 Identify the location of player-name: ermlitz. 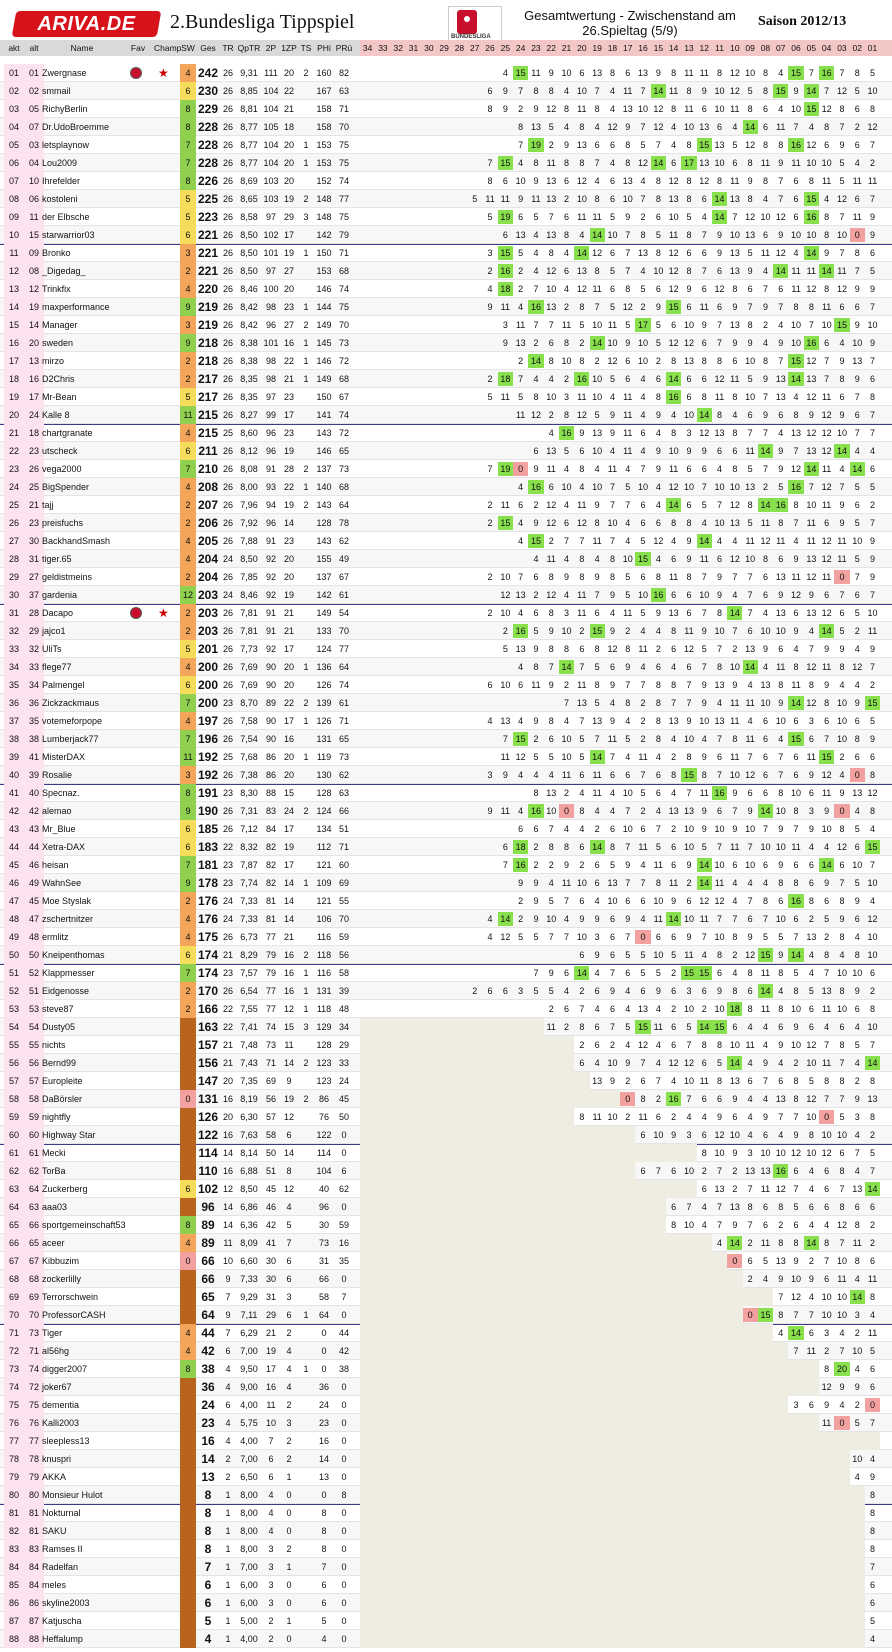
(55, 937).